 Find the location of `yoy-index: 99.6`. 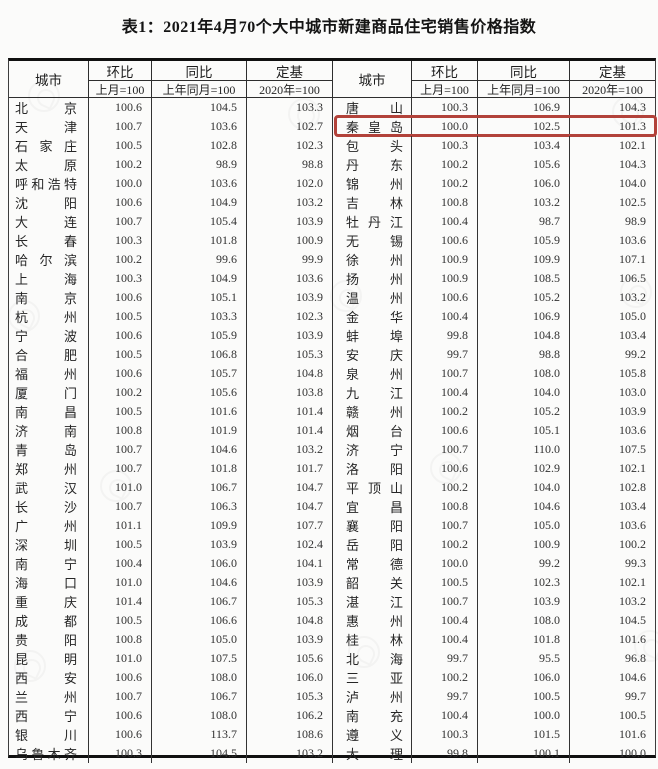

yoy-index: 99.6 is located at coordinates (198, 259).